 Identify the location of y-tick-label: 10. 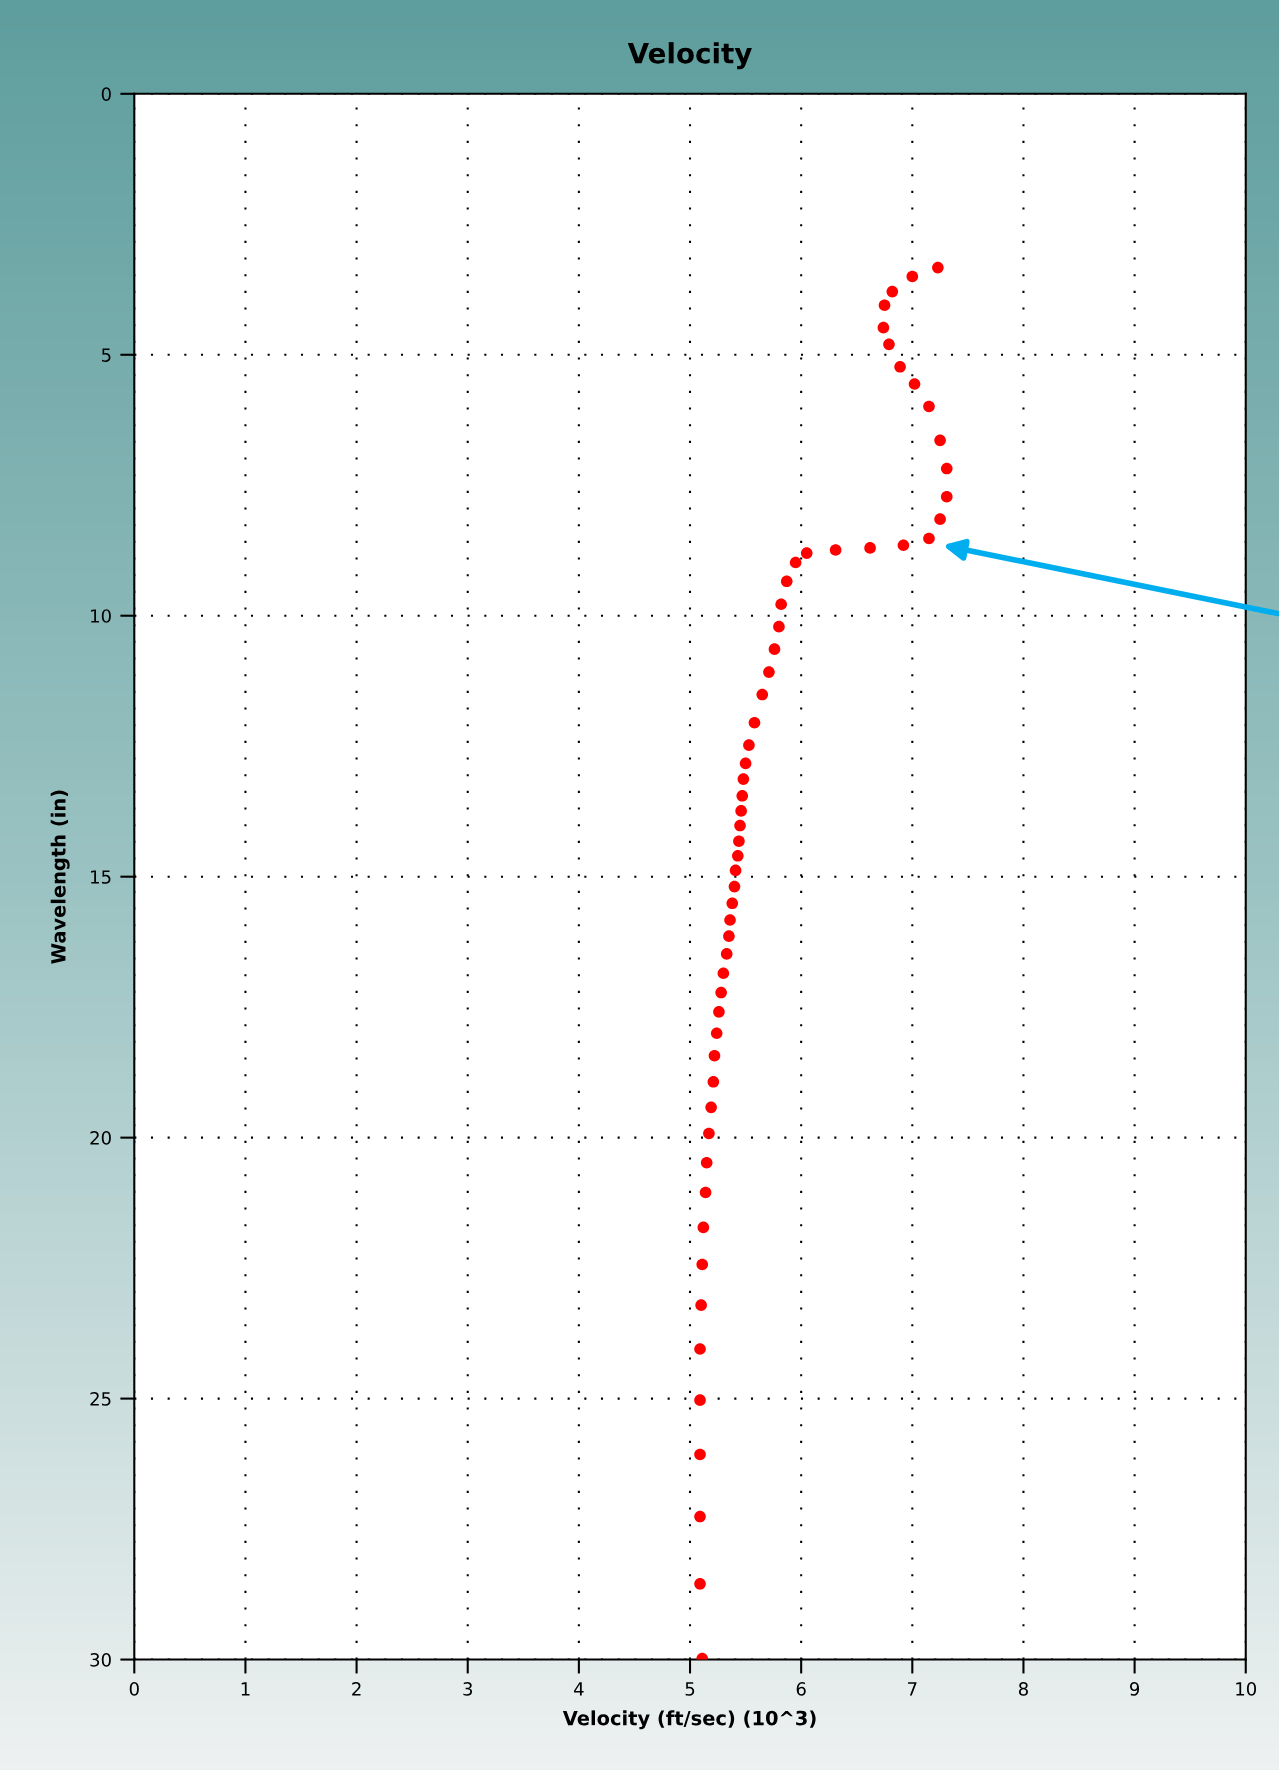
(101, 616).